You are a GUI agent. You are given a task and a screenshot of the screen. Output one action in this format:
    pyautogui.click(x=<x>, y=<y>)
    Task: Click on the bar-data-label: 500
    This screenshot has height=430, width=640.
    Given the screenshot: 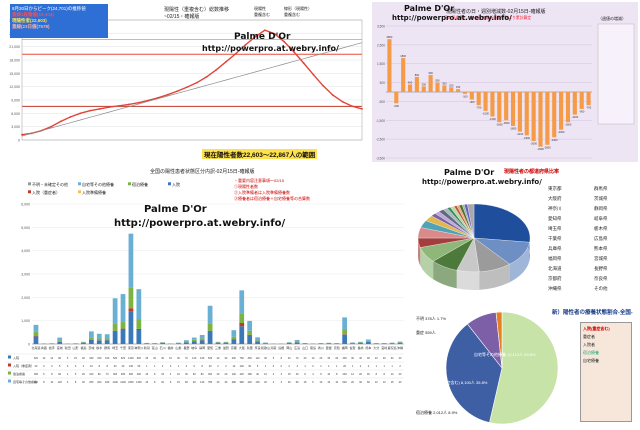 What is the action you would take?
    pyautogui.click(x=437, y=81)
    